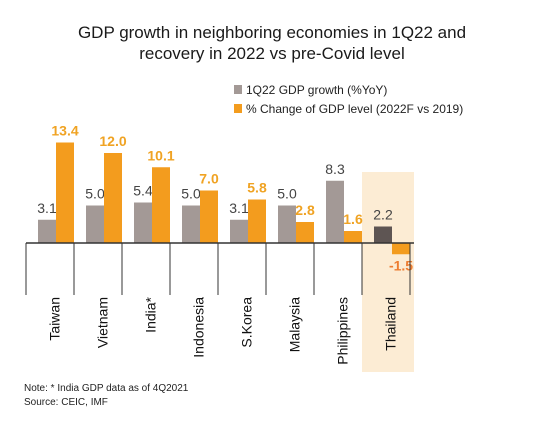  Describe the element at coordinates (143, 191) in the screenshot. I see `data-label-india-series-1: 5.4` at that location.